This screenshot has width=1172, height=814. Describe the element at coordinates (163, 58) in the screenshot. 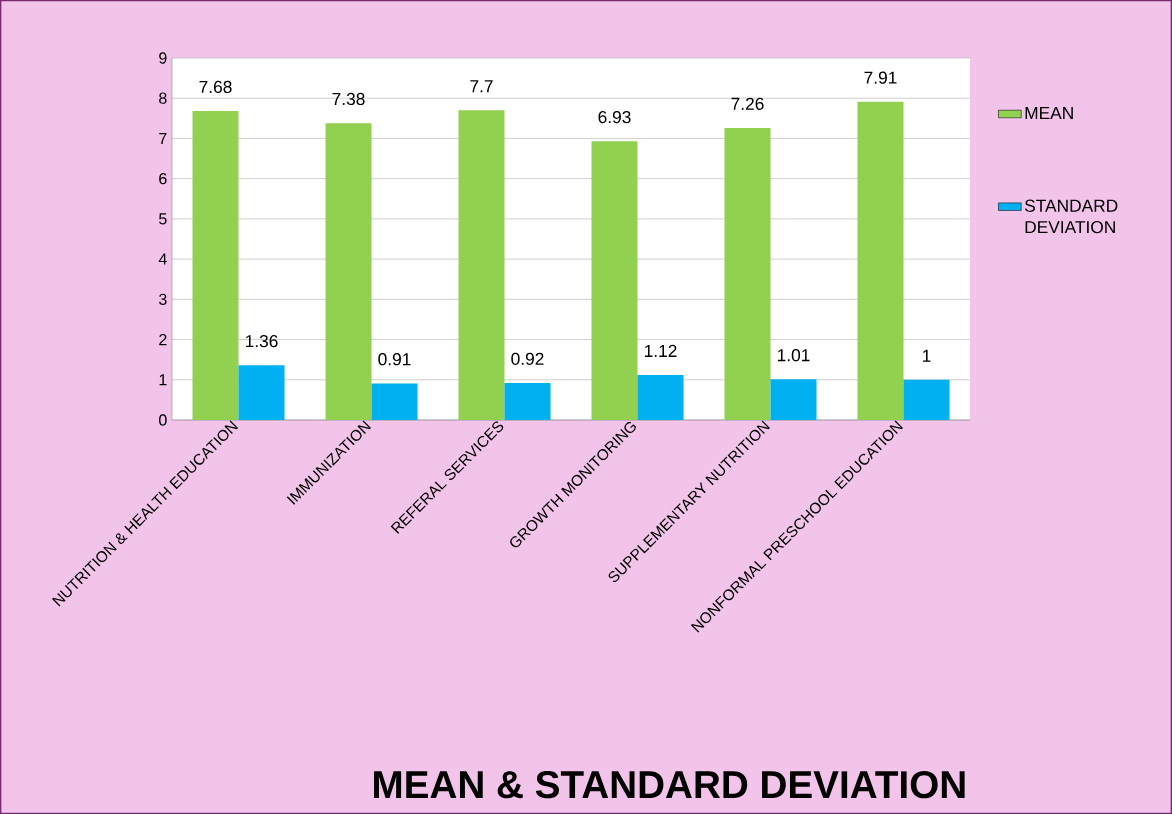

I see `y-tick-label: 9` at that location.